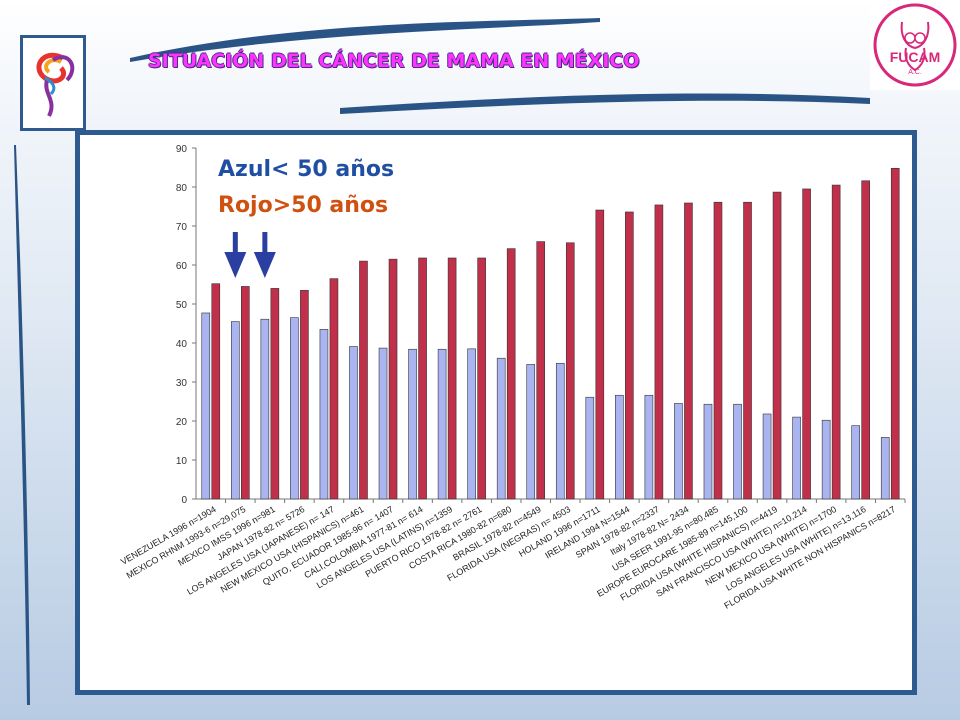 The width and height of the screenshot is (960, 720). Describe the element at coordinates (182, 266) in the screenshot. I see `y-tick-label: 60` at that location.